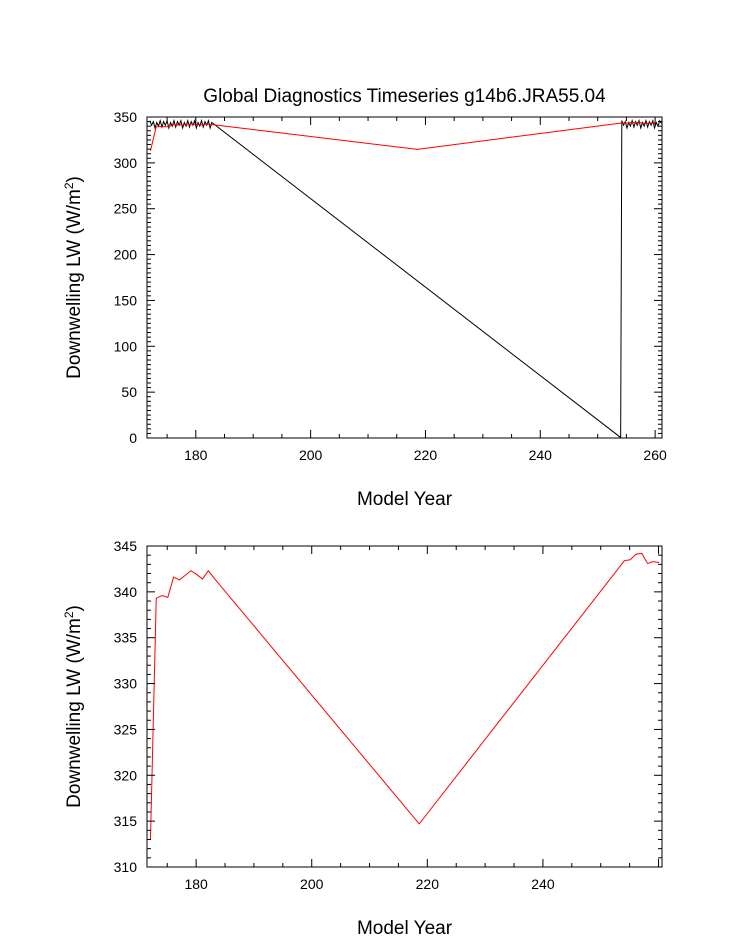  I want to click on y-tick-label: 345, so click(126, 546).